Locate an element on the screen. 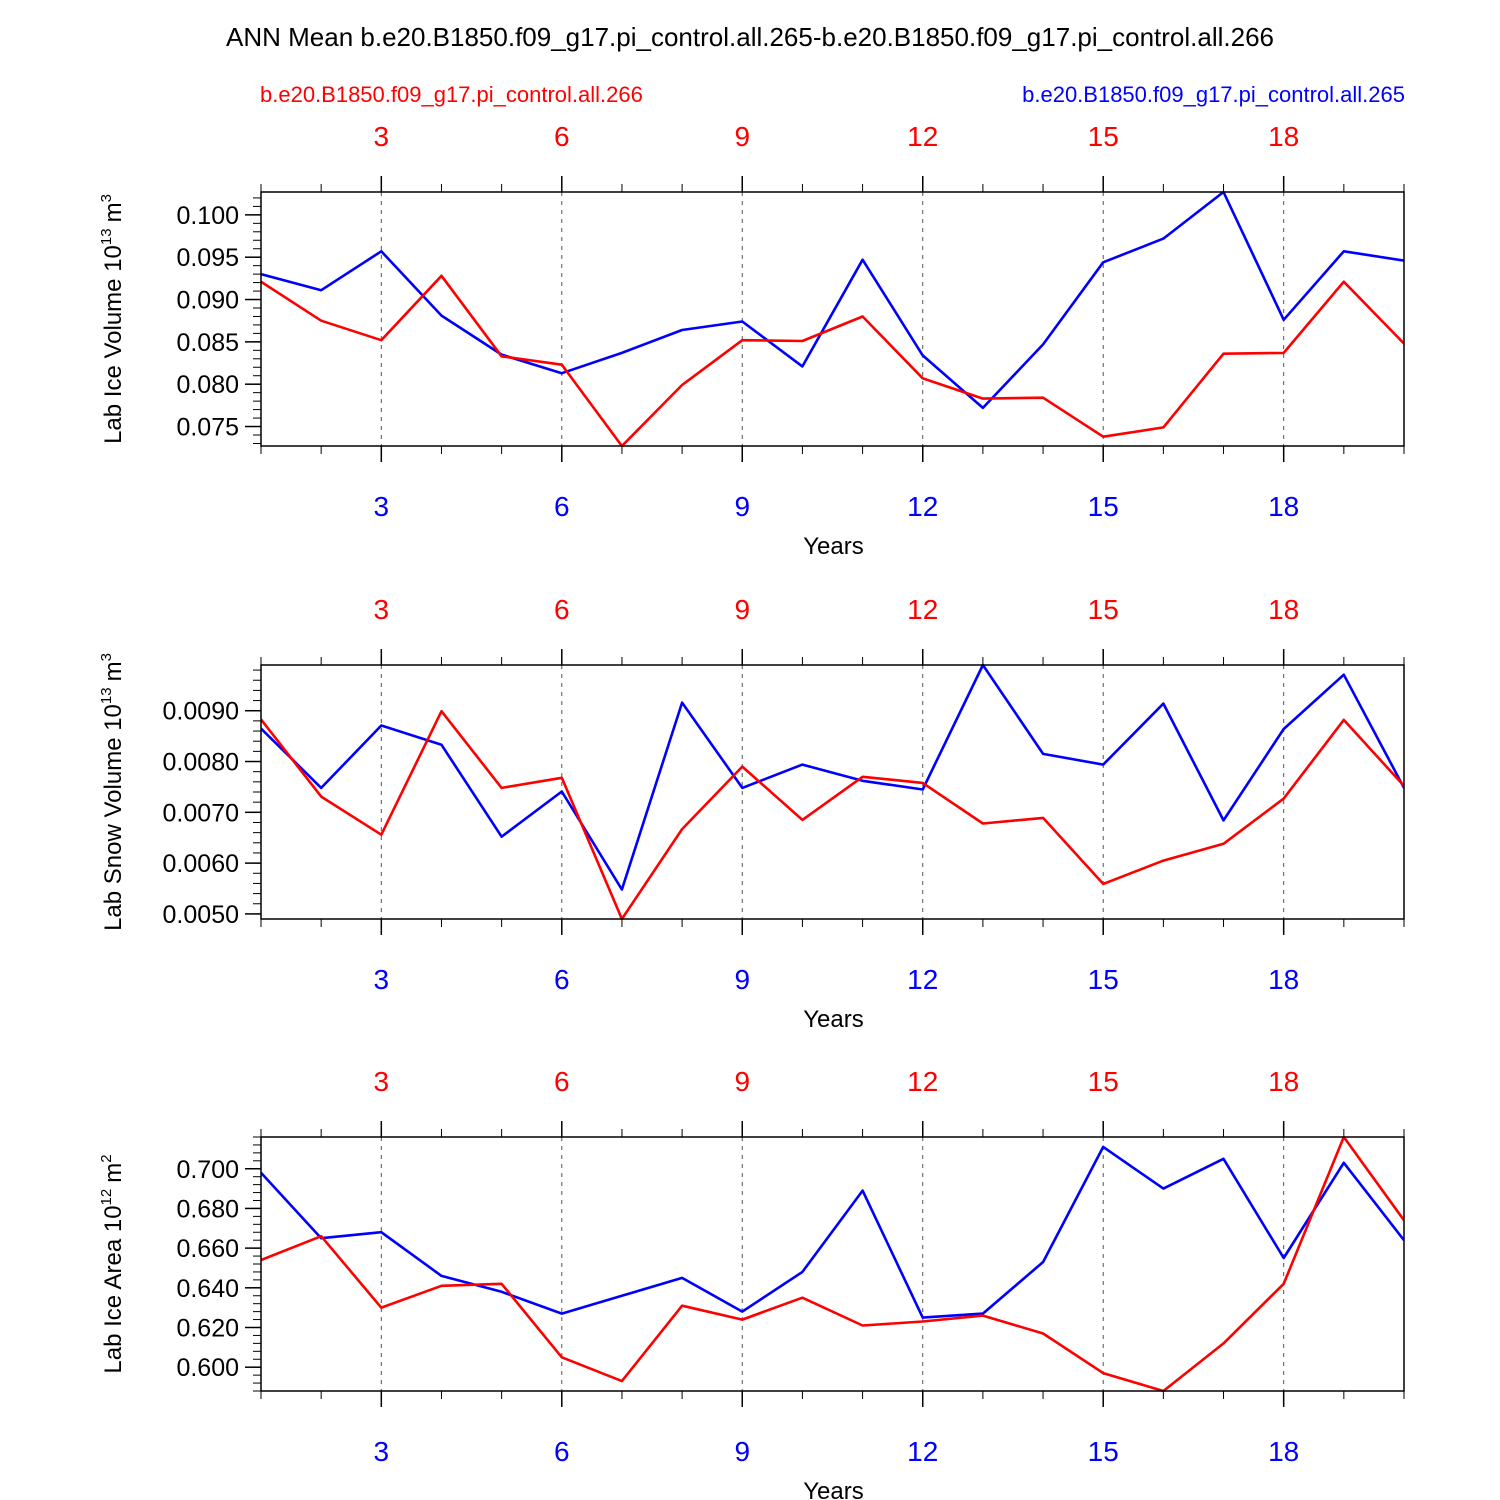  y-tick-label: 0.620 is located at coordinates (207, 1329).